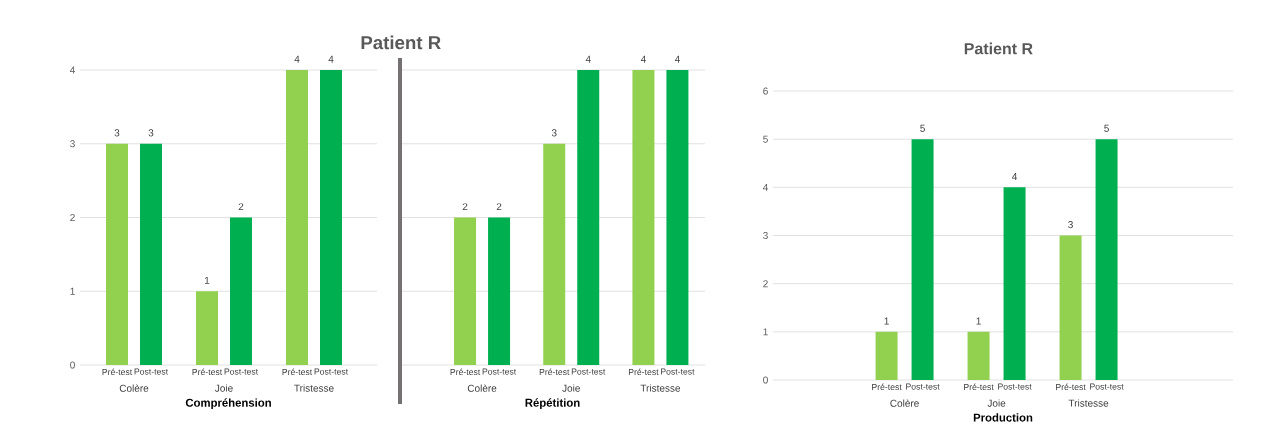  What do you see at coordinates (1003, 417) in the screenshot?
I see `x-axis-title: Production` at bounding box center [1003, 417].